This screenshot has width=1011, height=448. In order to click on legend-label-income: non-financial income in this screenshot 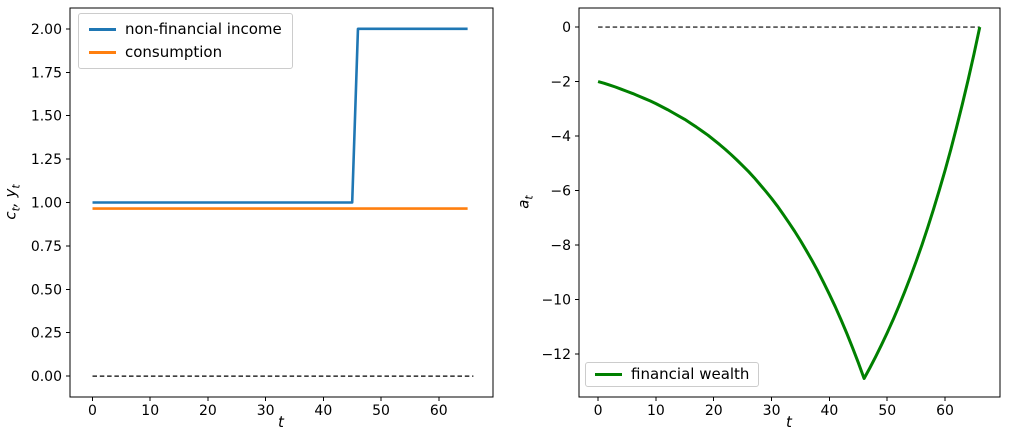, I will do `click(203, 29)`.